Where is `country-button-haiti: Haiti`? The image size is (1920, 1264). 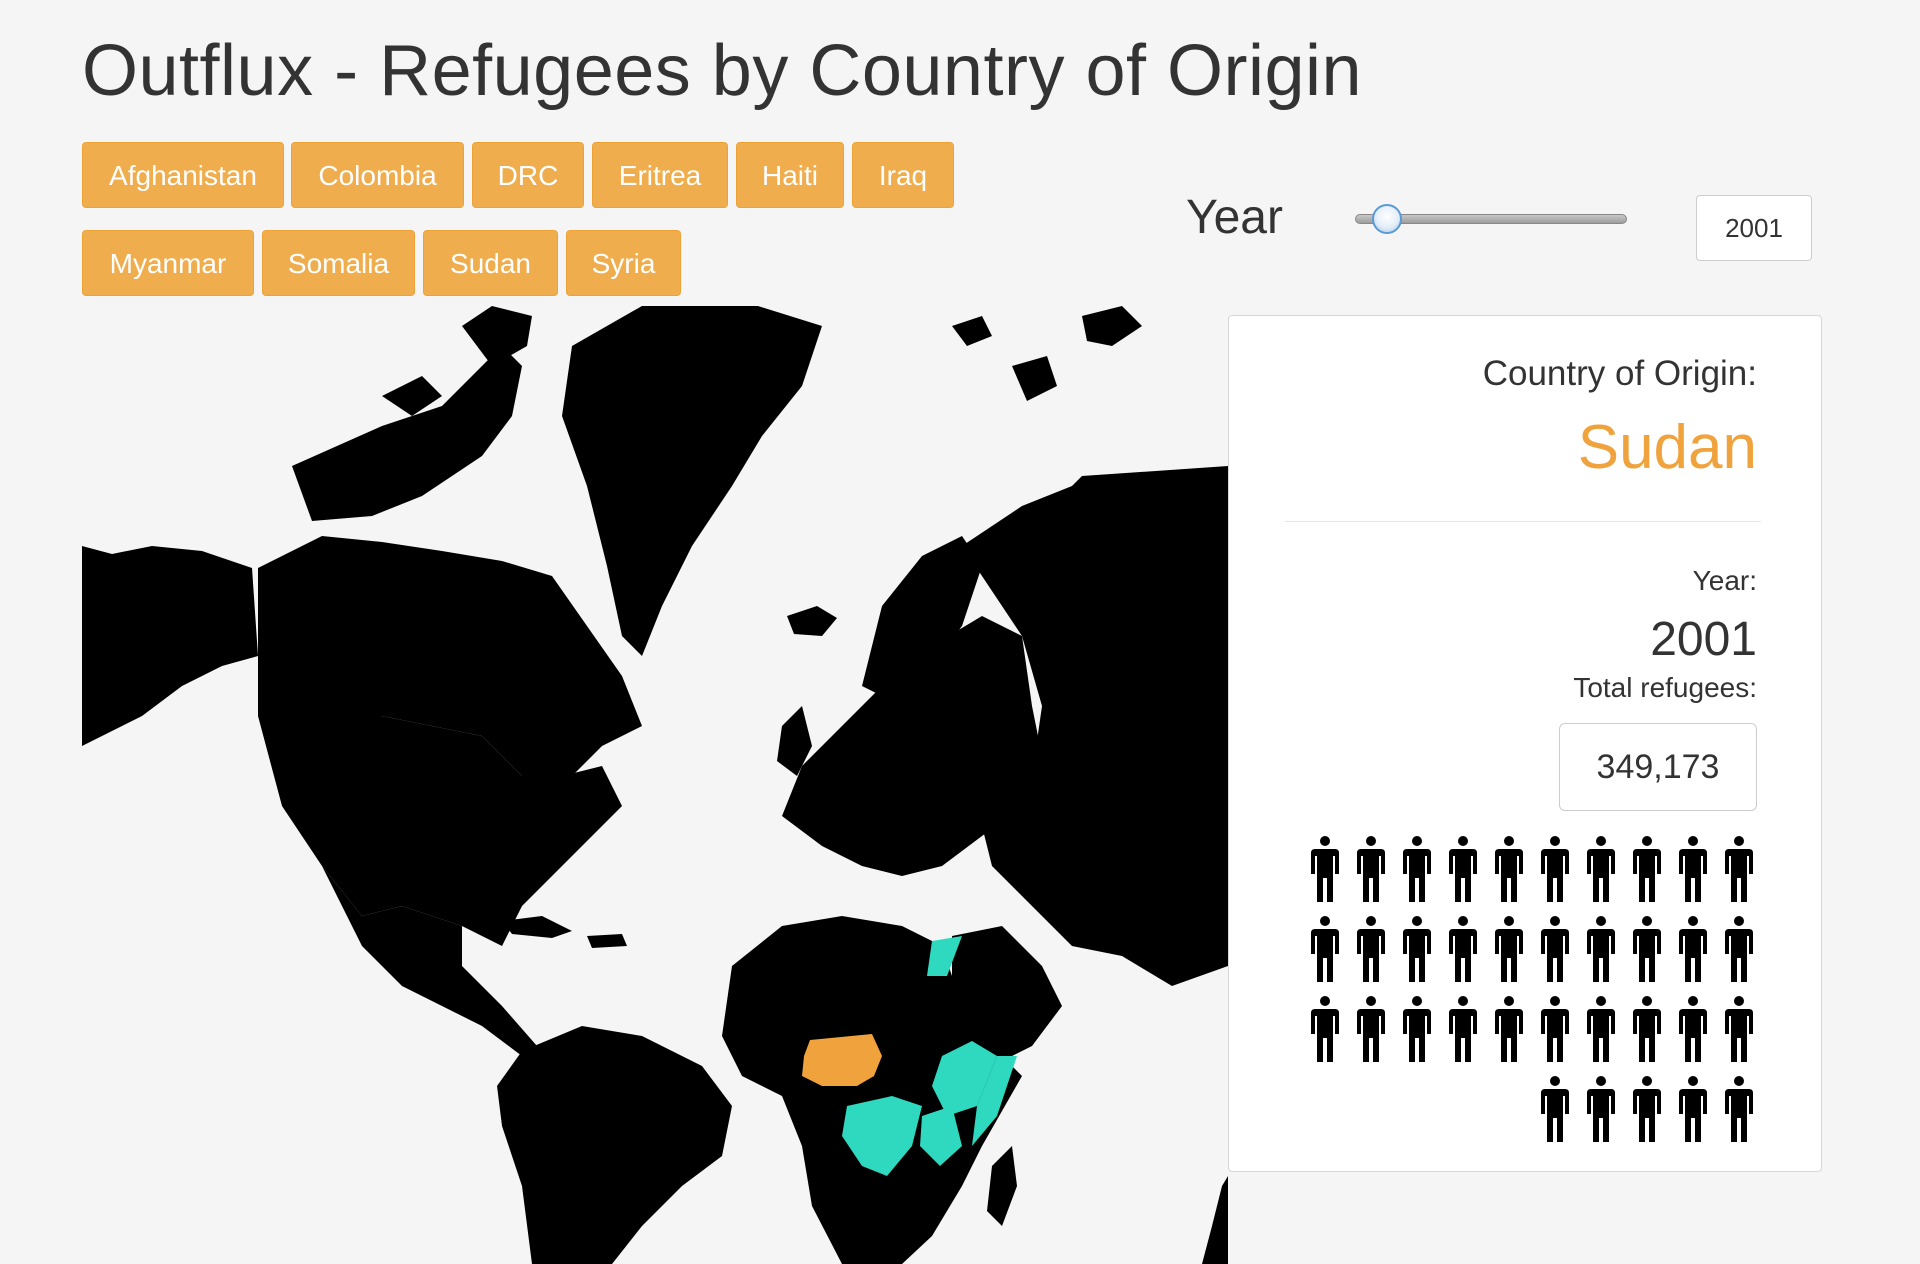 country-button-haiti: Haiti is located at coordinates (790, 175).